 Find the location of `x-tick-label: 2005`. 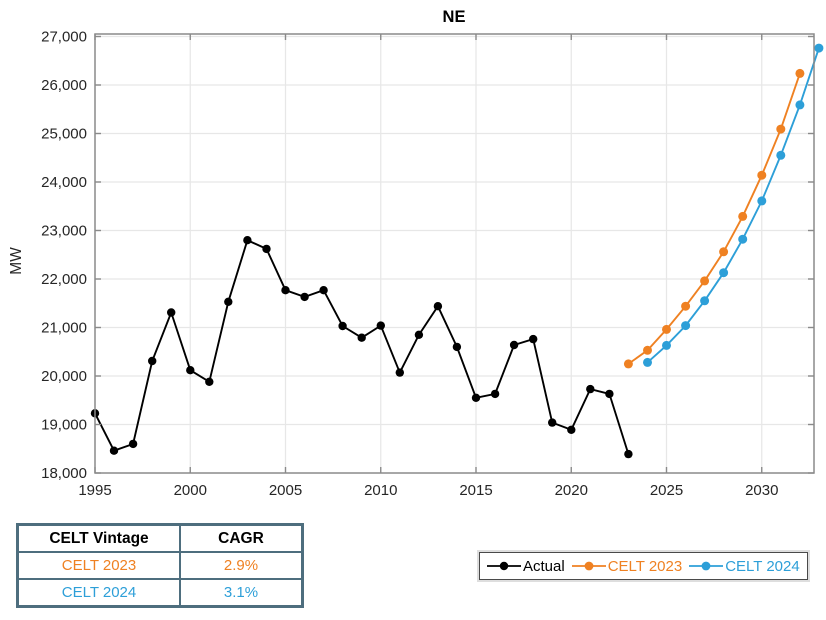

x-tick-label: 2005 is located at coordinates (285, 490).